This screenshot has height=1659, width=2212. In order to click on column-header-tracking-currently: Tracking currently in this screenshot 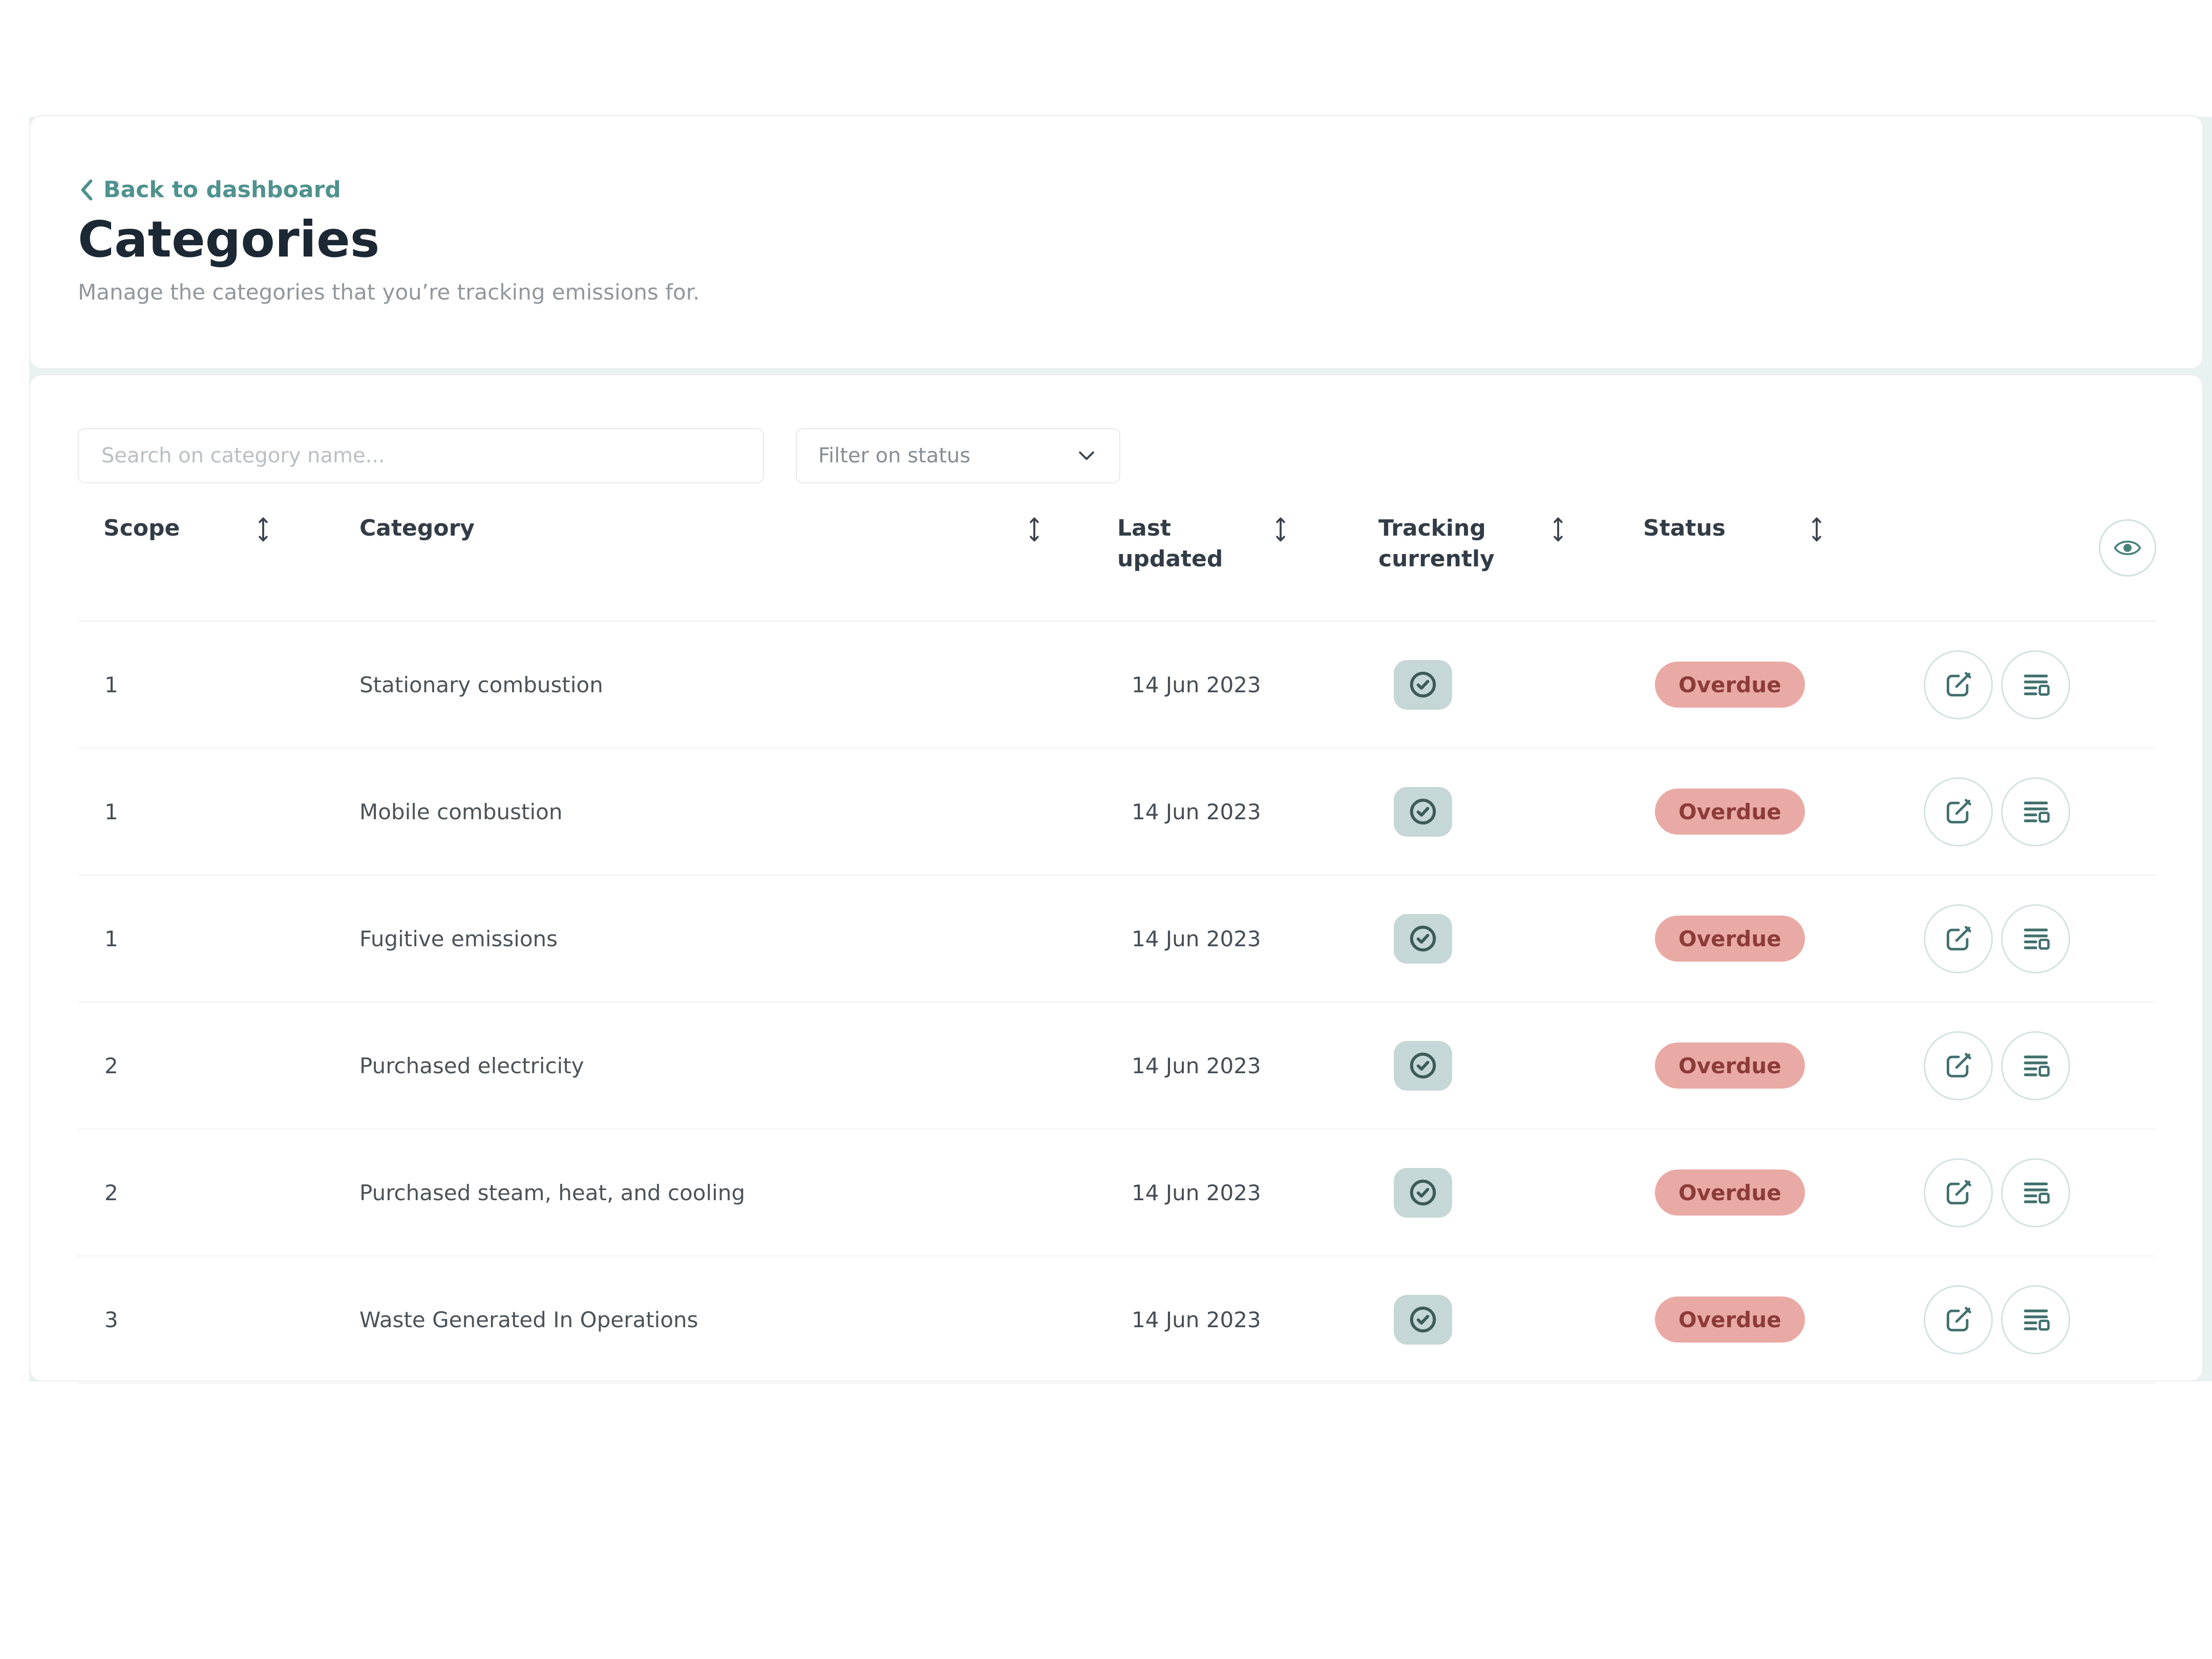, I will do `click(1509, 544)`.